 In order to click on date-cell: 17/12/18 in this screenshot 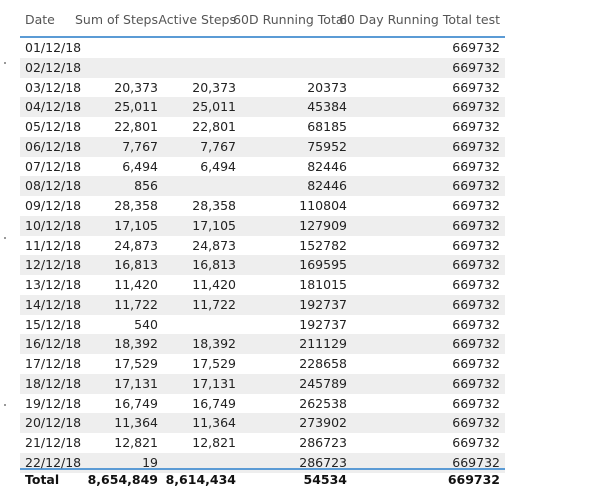, I will do `click(53, 363)`.